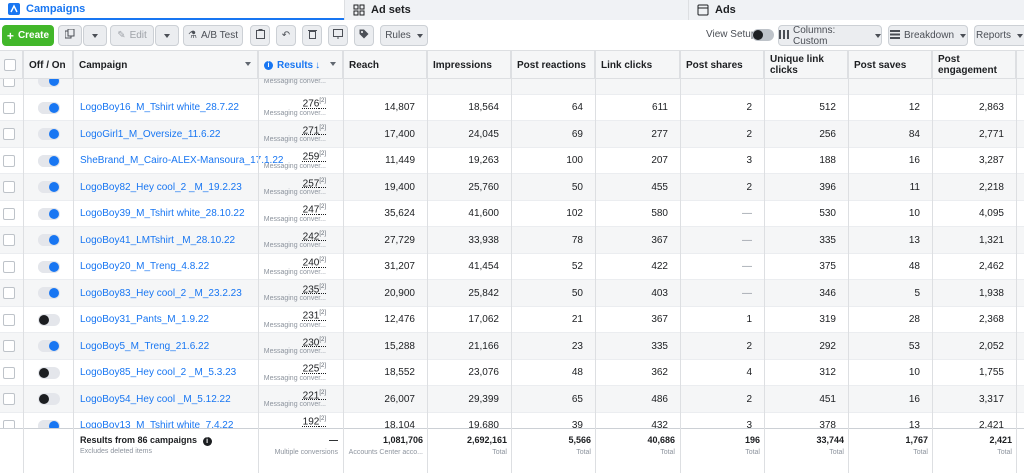 The image size is (1024, 473). Describe the element at coordinates (888, 445) in the screenshot. I see `footer-post-saves: 1,767 Total` at that location.